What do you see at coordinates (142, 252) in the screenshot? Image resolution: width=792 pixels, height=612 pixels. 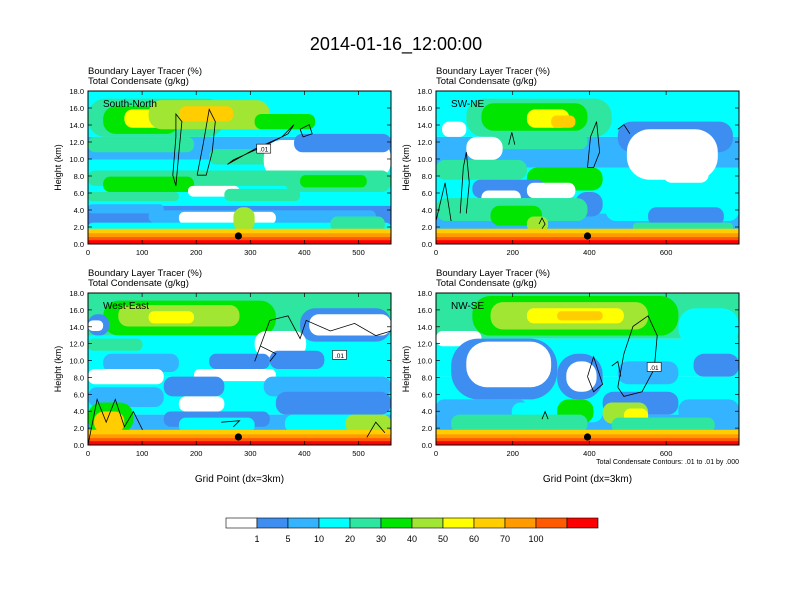 I see `x-tick-label: 100` at bounding box center [142, 252].